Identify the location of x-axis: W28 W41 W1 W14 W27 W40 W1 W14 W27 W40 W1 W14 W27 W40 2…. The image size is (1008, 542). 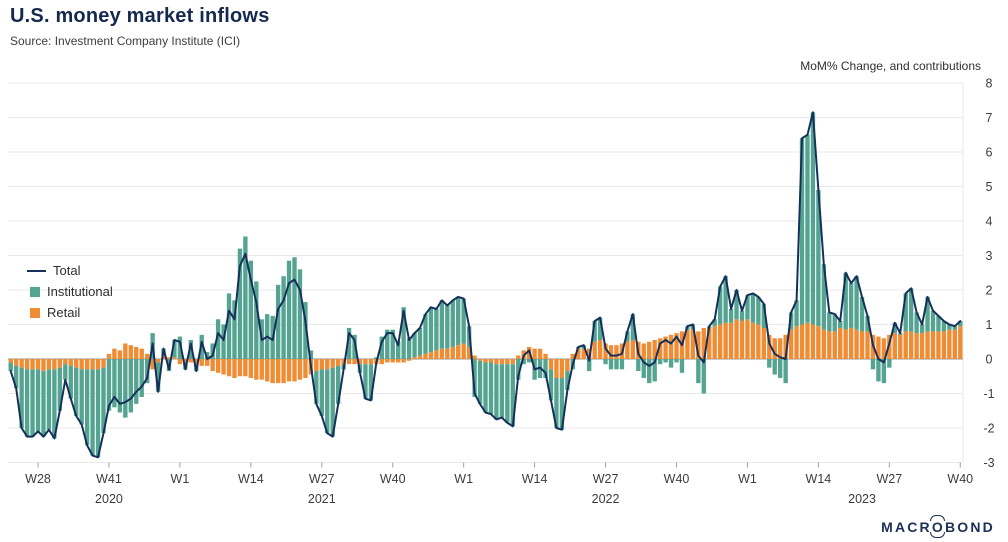
(499, 484).